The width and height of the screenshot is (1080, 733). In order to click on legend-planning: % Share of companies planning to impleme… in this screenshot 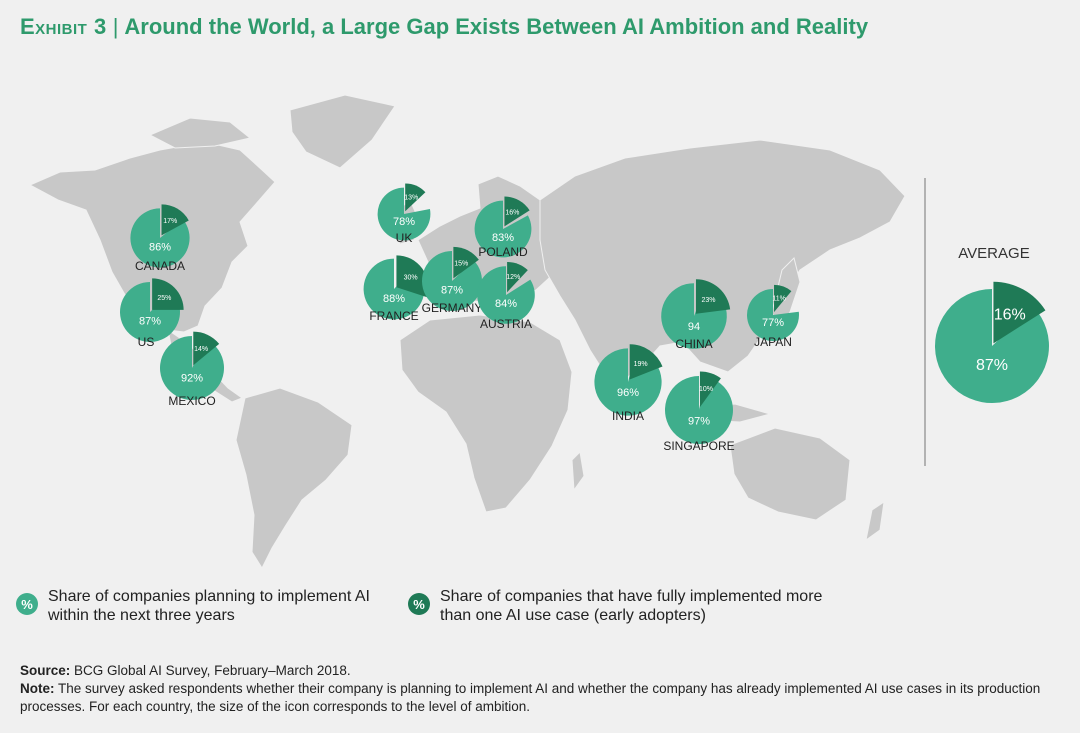, I will do `click(202, 606)`.